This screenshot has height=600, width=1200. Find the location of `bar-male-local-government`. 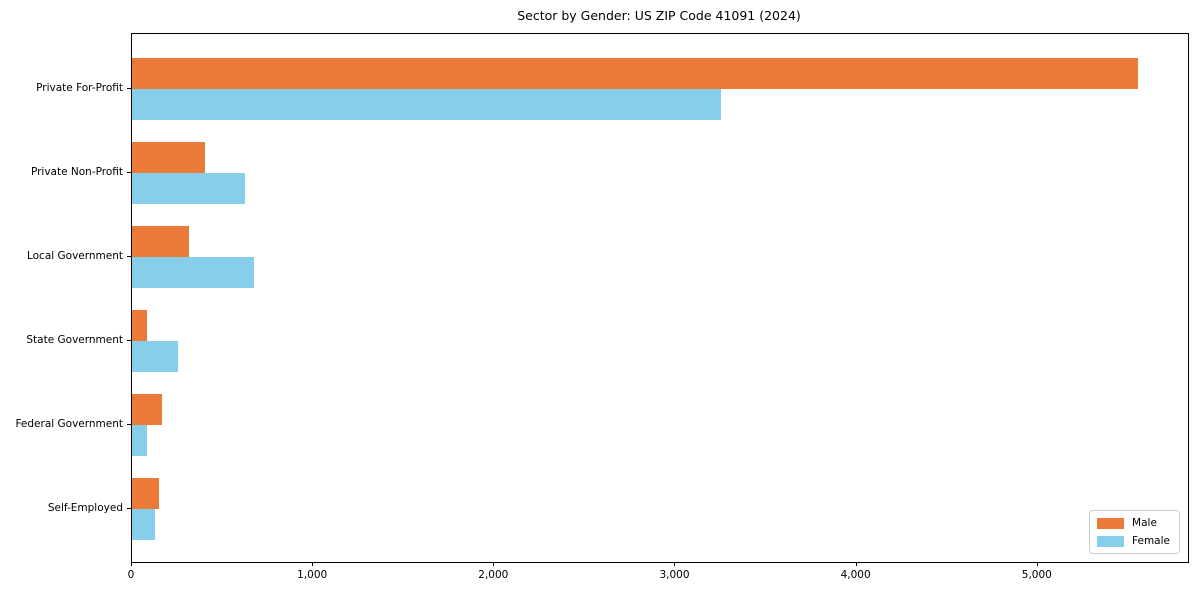

bar-male-local-government is located at coordinates (161, 241).